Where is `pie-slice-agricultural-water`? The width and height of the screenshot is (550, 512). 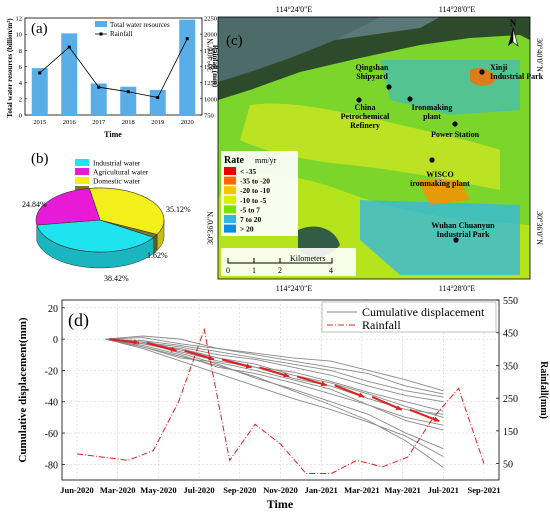
pie-slice-agricultural-water is located at coordinates (68, 207).